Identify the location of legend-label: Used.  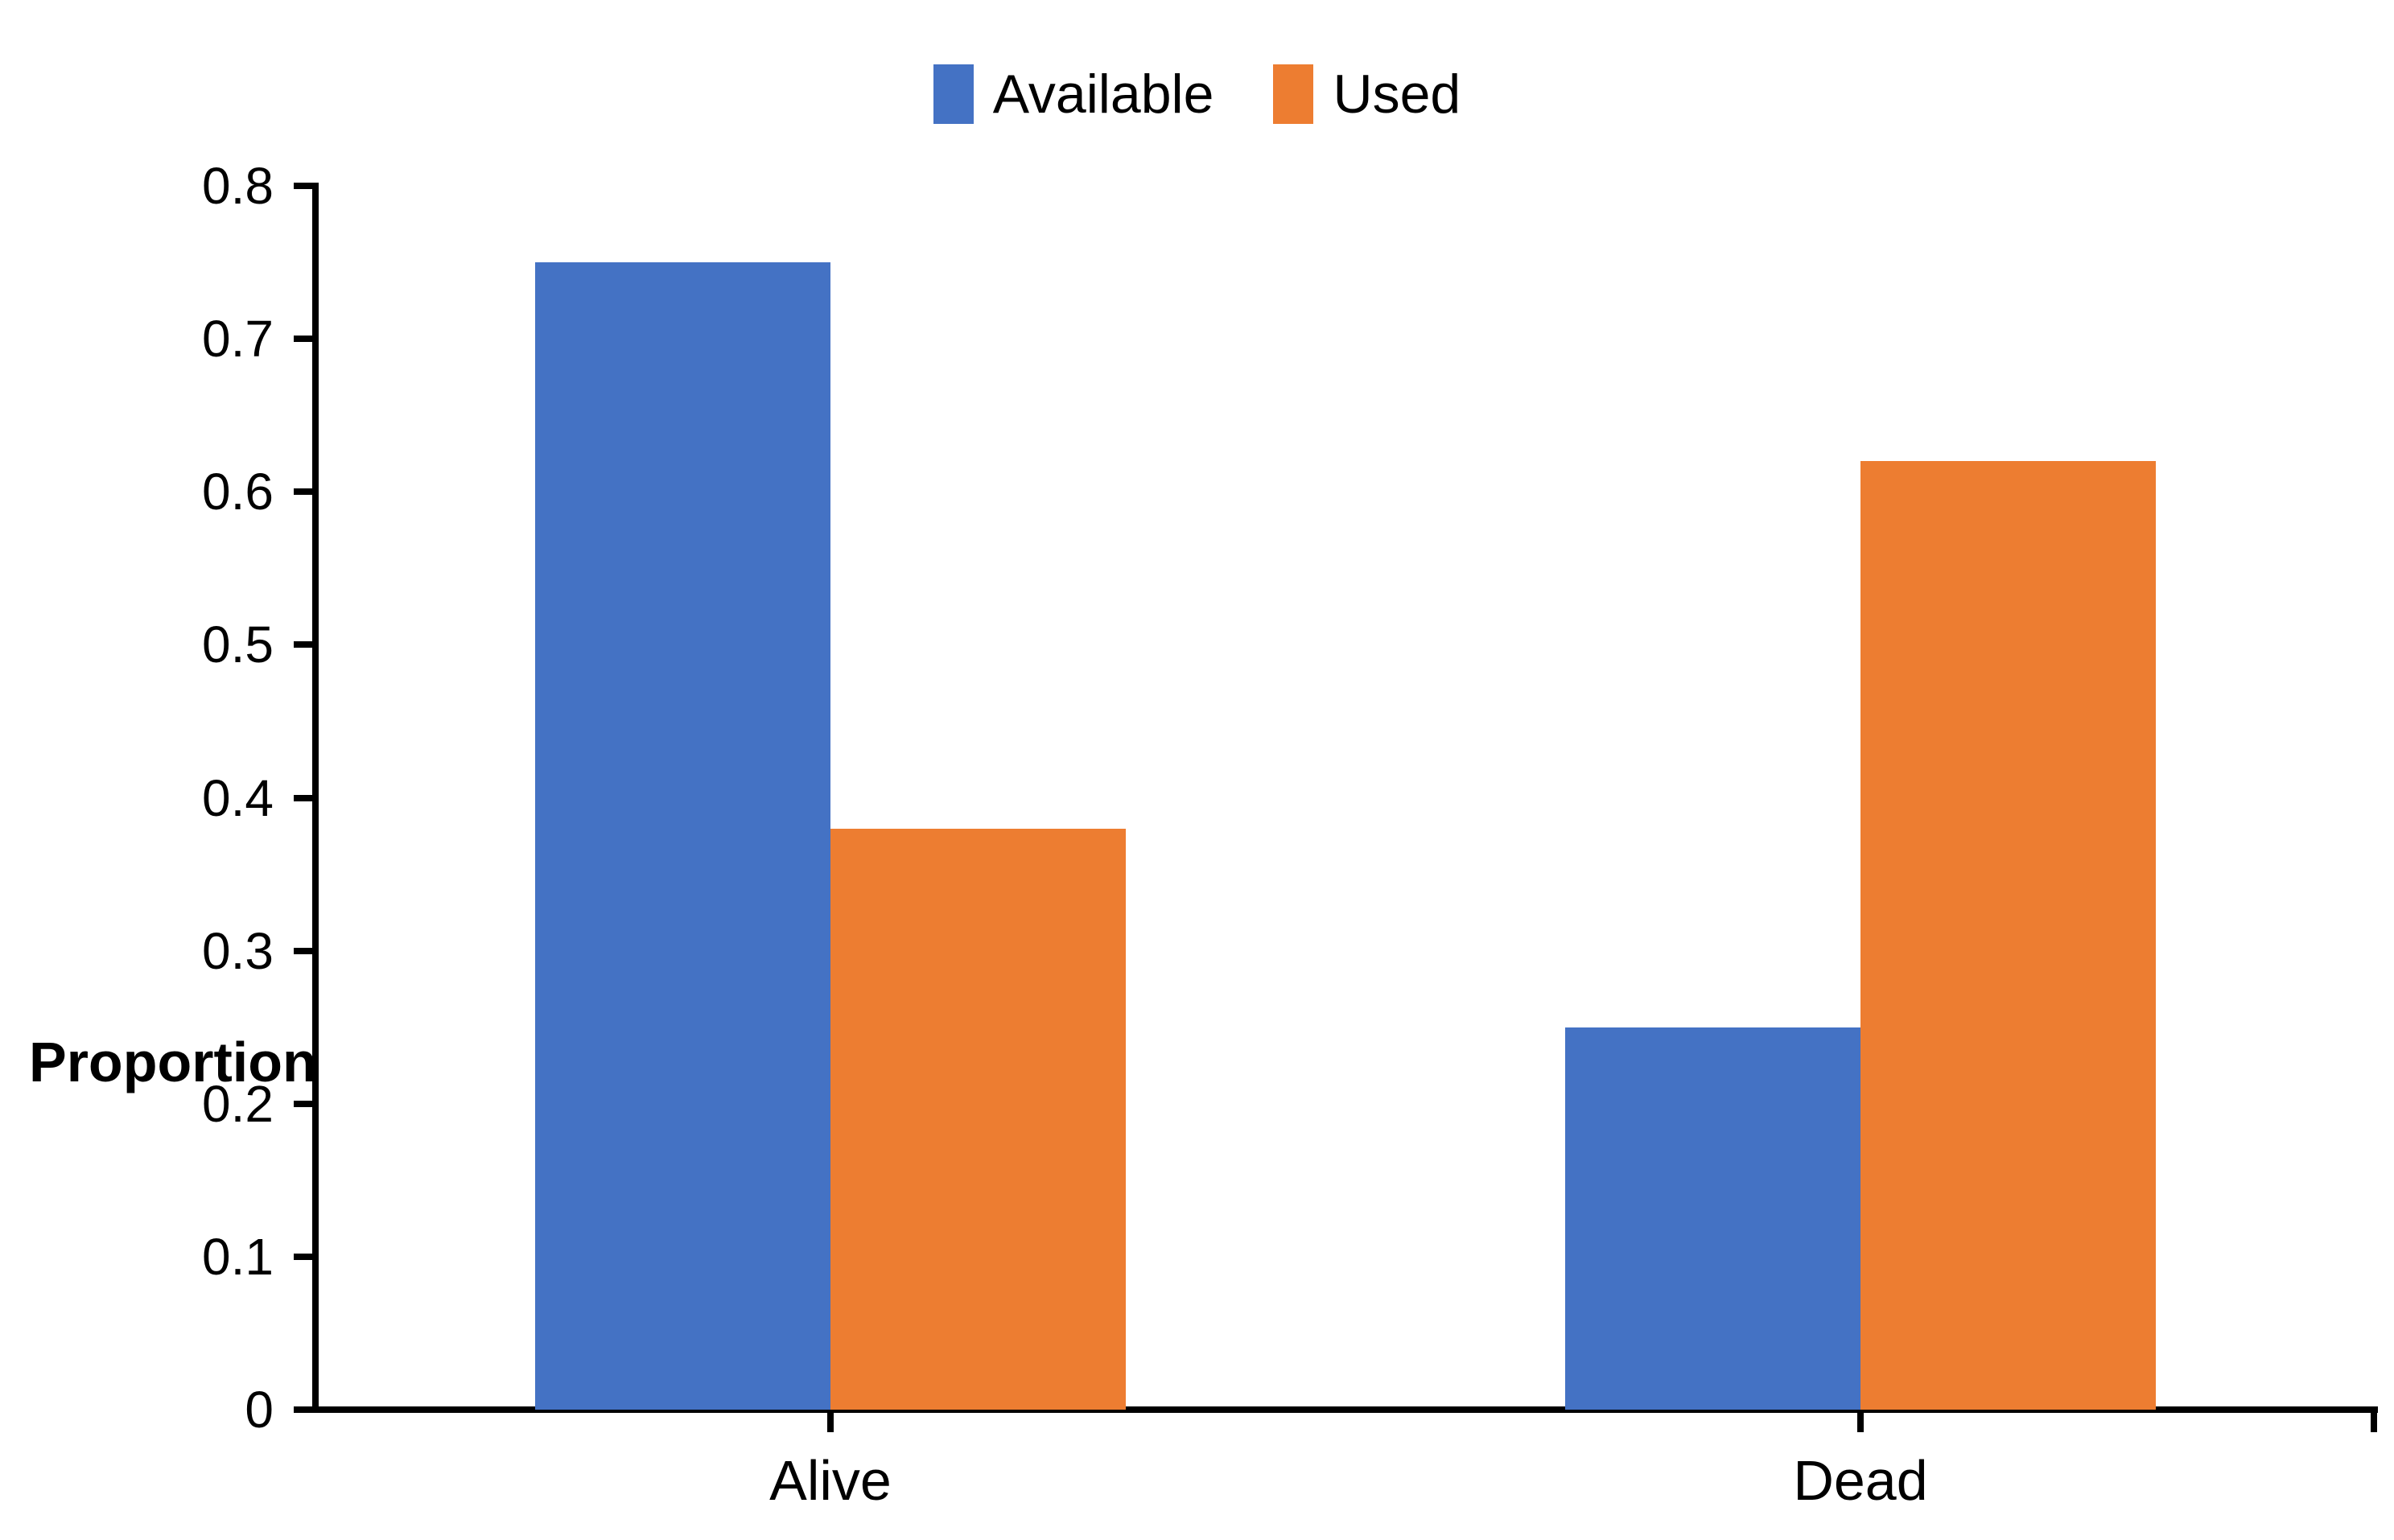
(1397, 94).